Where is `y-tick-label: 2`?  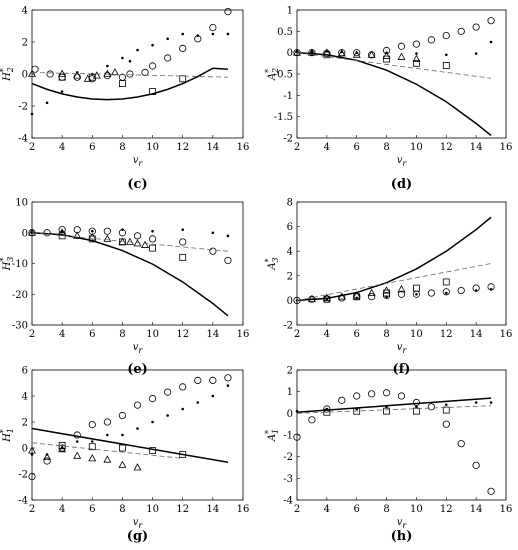 y-tick-label: 2 is located at coordinates (25, 43).